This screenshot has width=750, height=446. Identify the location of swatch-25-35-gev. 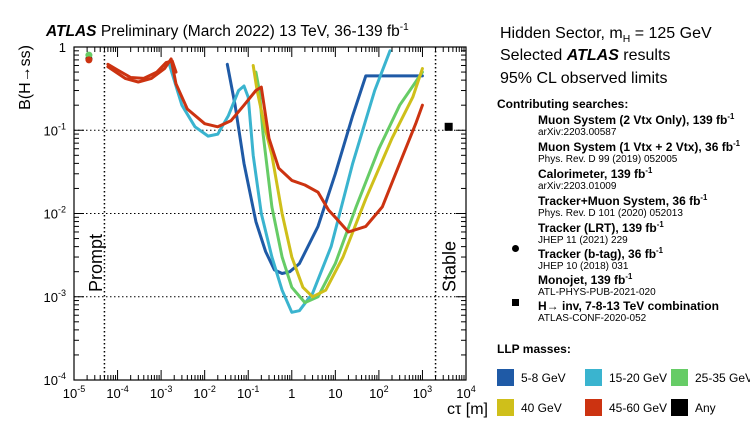
(679, 377).